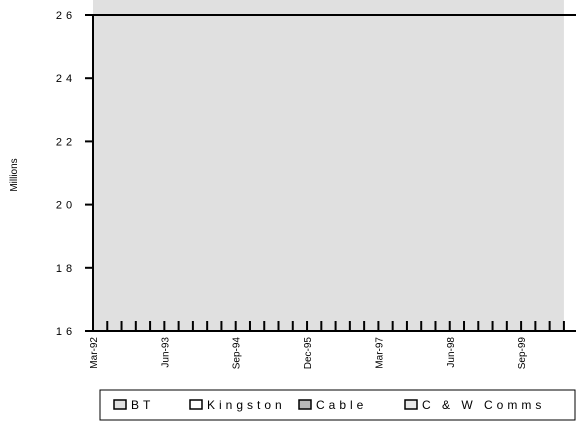 This screenshot has width=576, height=421. Describe the element at coordinates (246, 405) in the screenshot. I see `legend-label: Kingston` at that location.